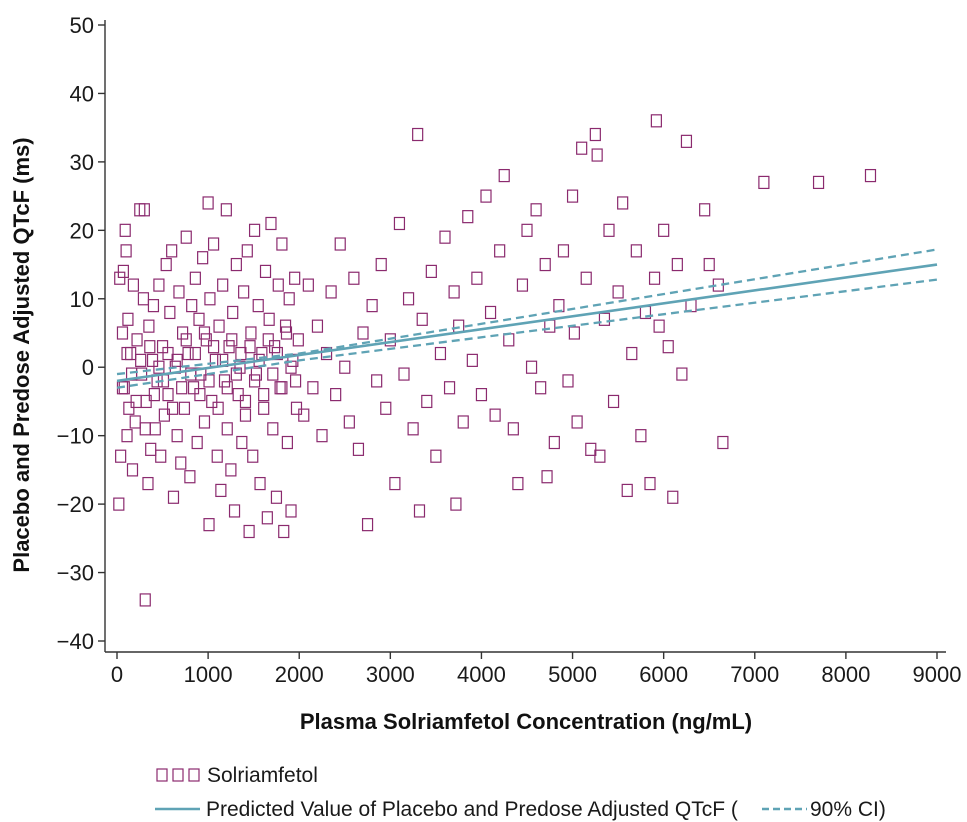 The image size is (967, 822). What do you see at coordinates (82, 299) in the screenshot?
I see `y-tick-label: 10` at bounding box center [82, 299].